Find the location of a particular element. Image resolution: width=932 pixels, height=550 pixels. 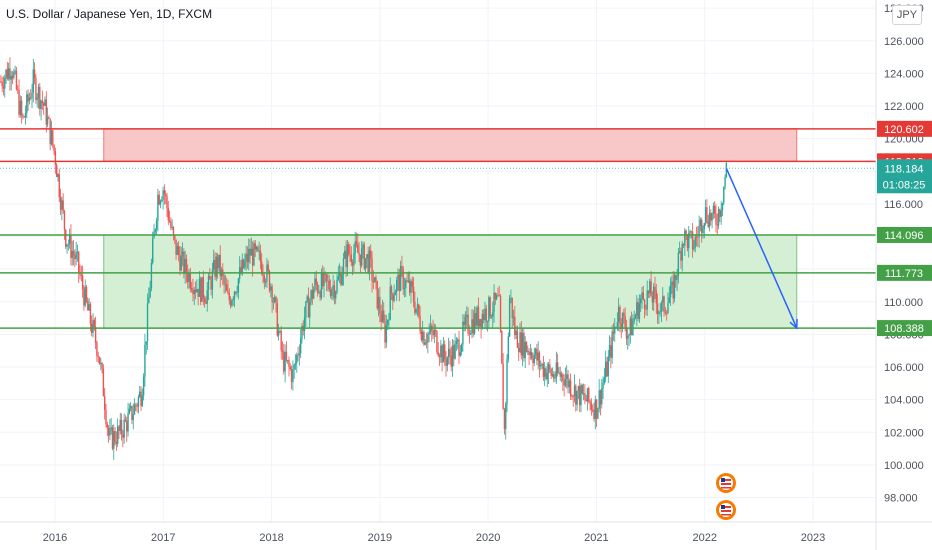

price-tick-label: 104.000 is located at coordinates (904, 401).